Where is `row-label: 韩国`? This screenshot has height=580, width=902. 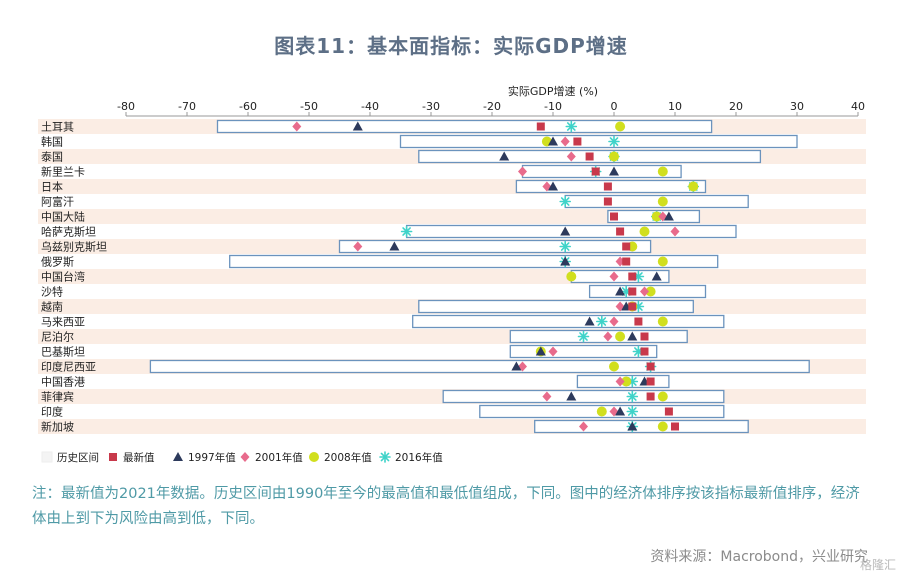 row-label: 韩国 is located at coordinates (52, 142).